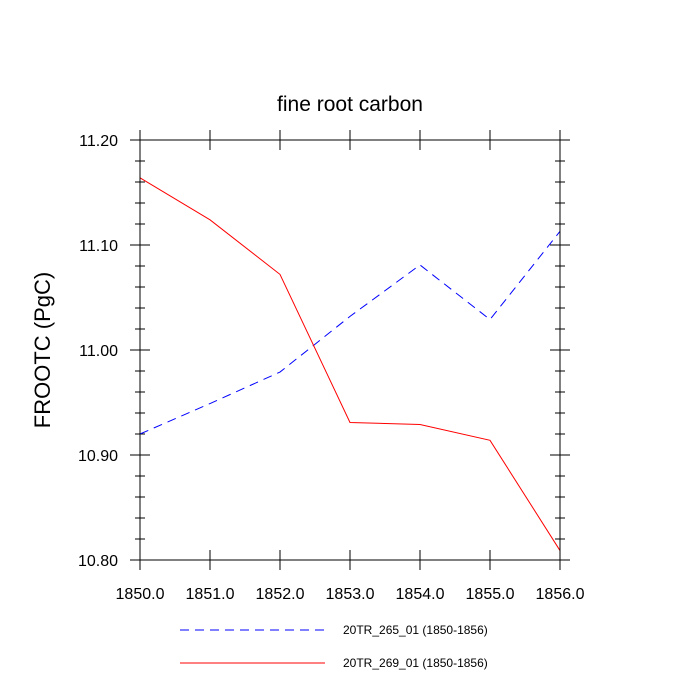 This screenshot has width=700, height=700. What do you see at coordinates (560, 594) in the screenshot?
I see `x-tick-label: 1856.0` at bounding box center [560, 594].